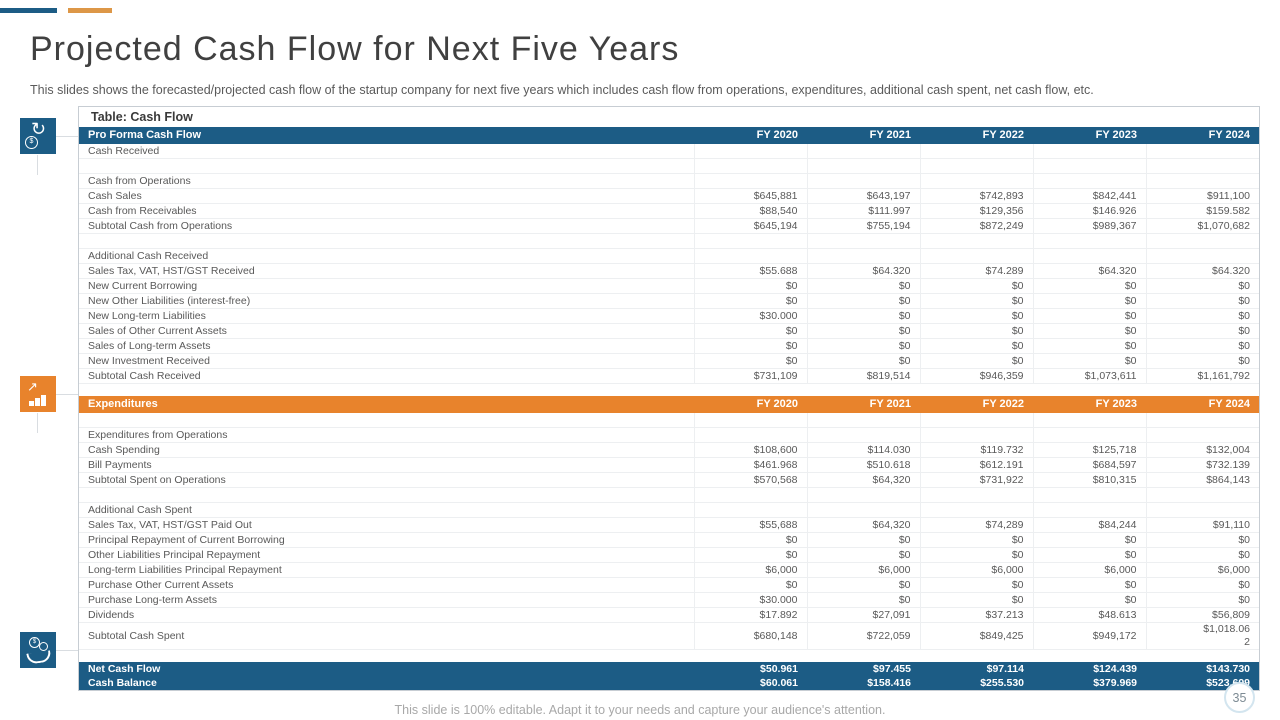 Image resolution: width=1280 pixels, height=720 pixels. I want to click on row-label: Additional Cash Received, so click(387, 256).